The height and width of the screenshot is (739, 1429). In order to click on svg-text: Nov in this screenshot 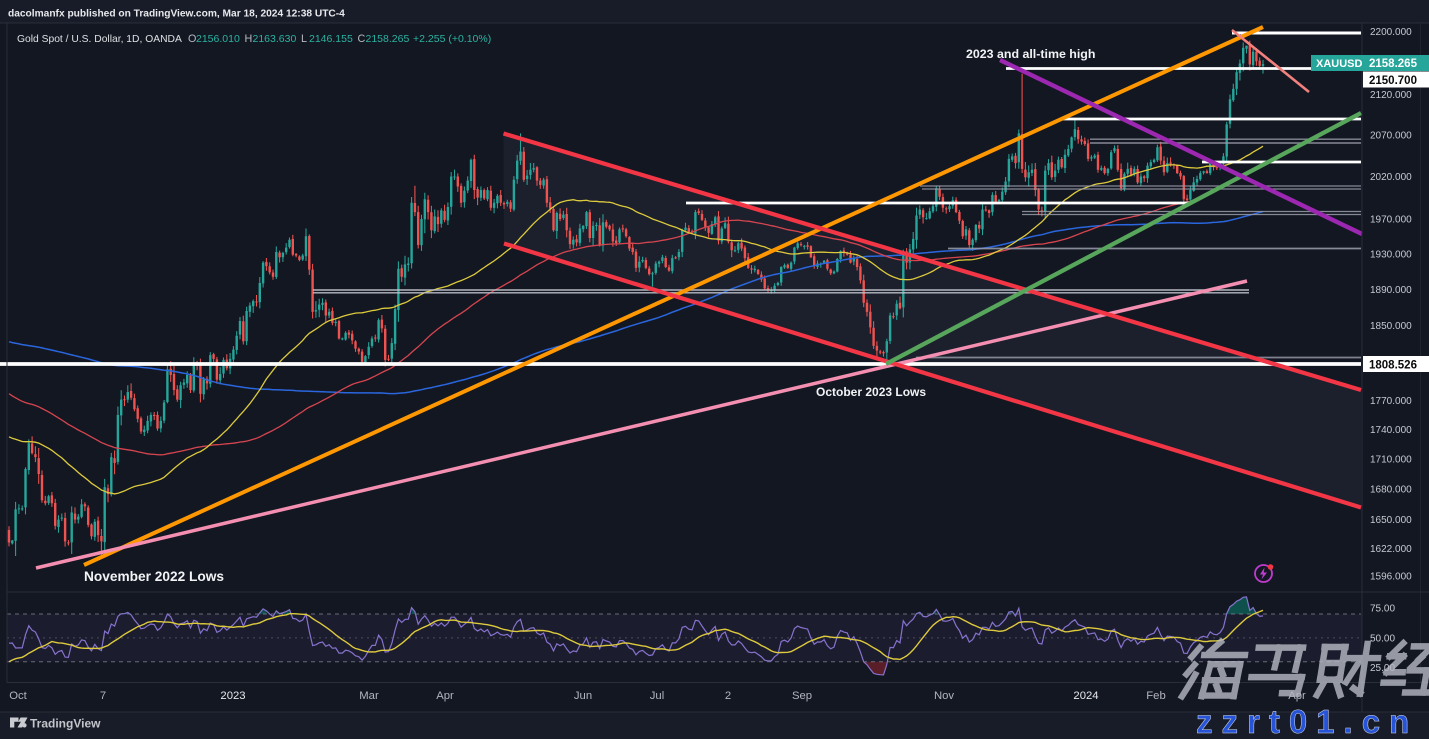, I will do `click(944, 696)`.